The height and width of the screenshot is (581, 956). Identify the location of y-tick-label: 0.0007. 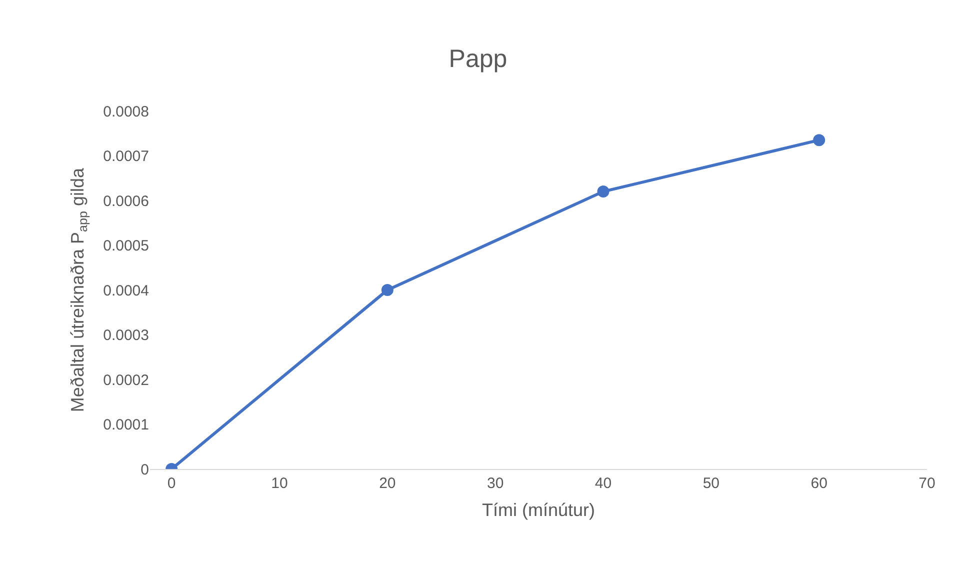
(126, 156).